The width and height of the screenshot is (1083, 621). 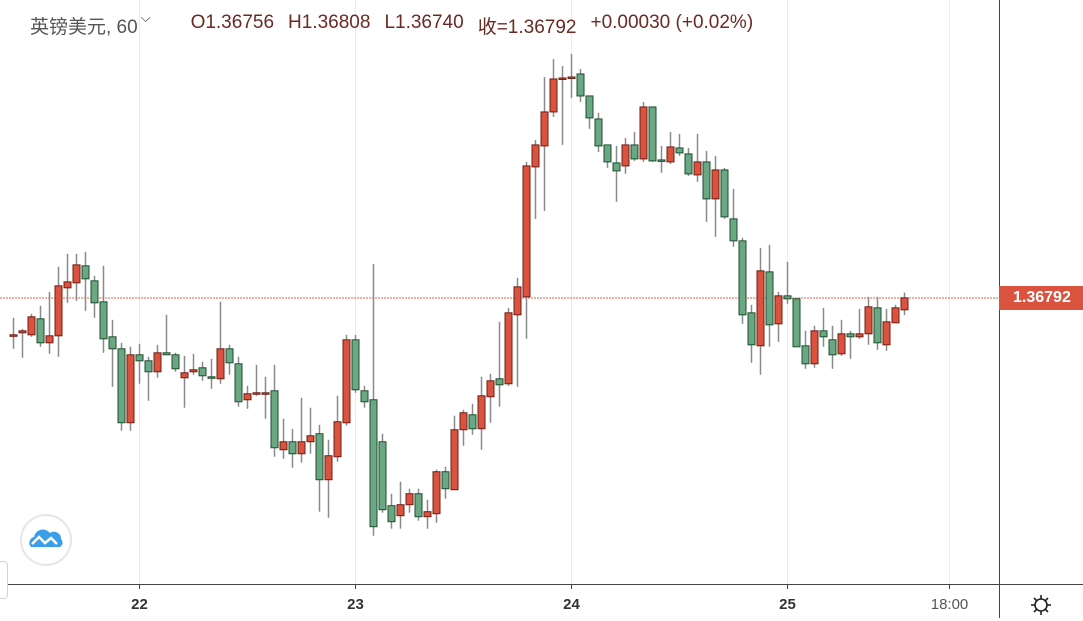 What do you see at coordinates (355, 604) in the screenshot?
I see `time-tick-label: 23` at bounding box center [355, 604].